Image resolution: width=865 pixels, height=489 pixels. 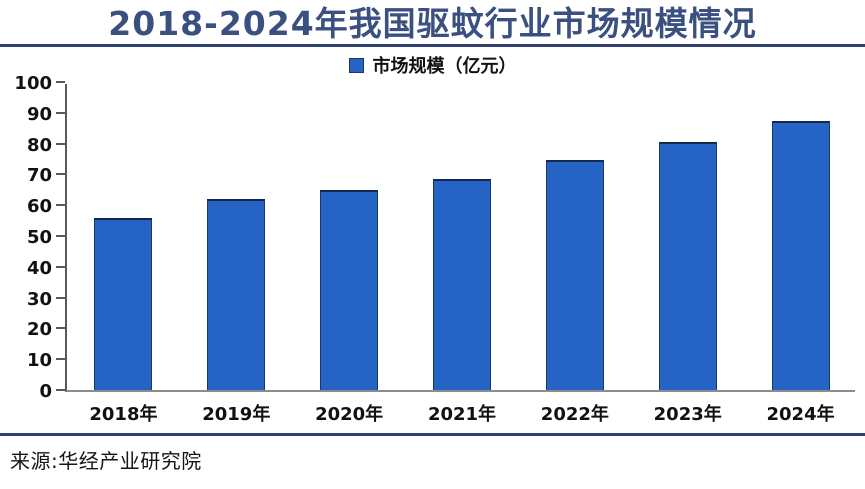 What do you see at coordinates (236, 414) in the screenshot?
I see `x-axis-label: 2019年` at bounding box center [236, 414].